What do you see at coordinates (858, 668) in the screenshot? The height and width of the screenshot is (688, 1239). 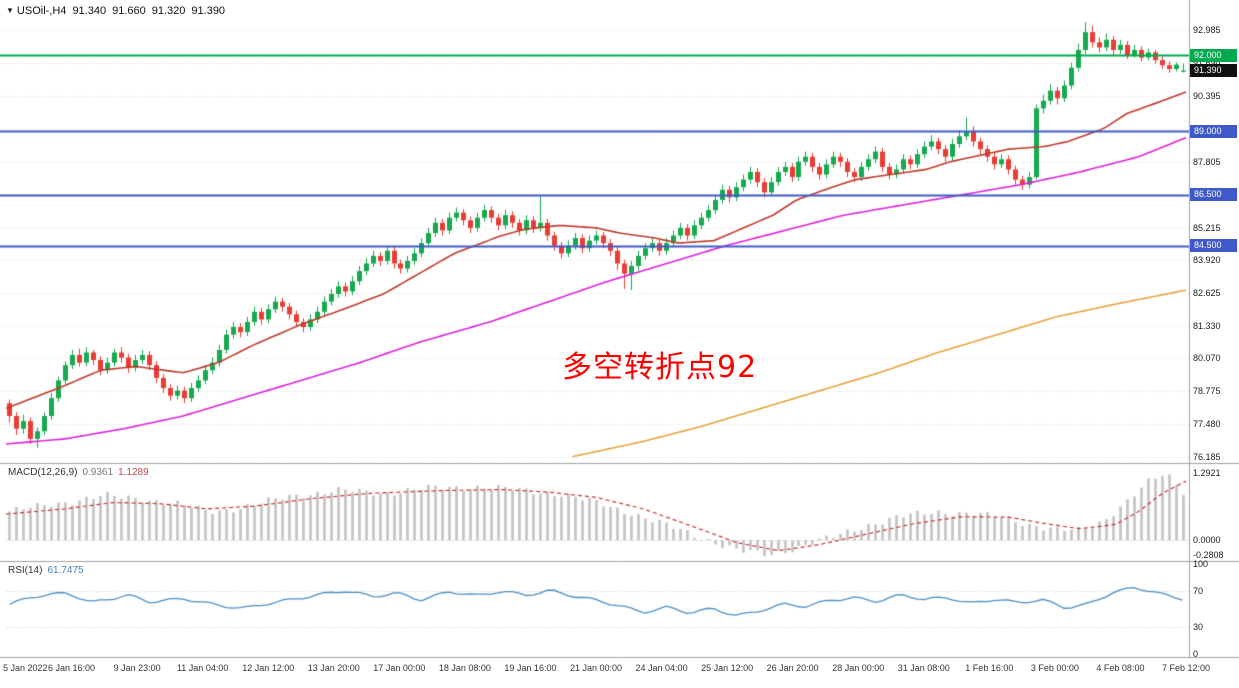 I see `time-label: 28 Jan 00:00` at bounding box center [858, 668].